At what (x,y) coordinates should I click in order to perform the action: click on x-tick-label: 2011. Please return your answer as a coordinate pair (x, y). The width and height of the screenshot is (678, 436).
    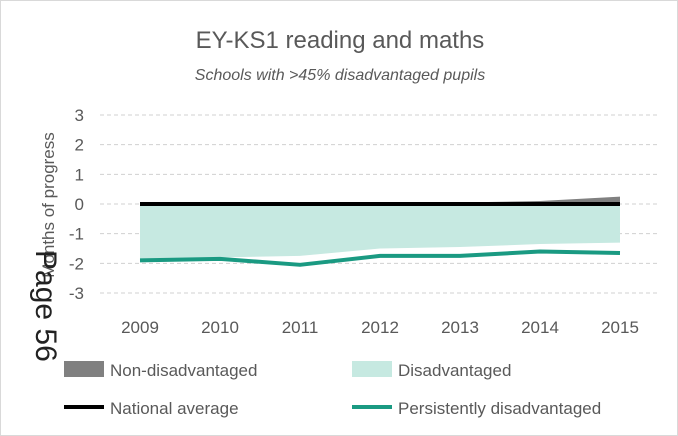
    Looking at the image, I should click on (300, 327).